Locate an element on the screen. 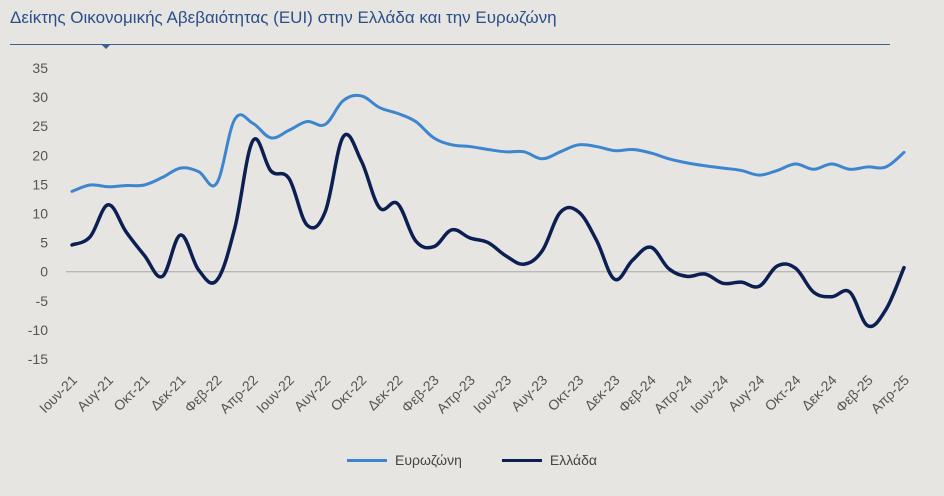  y-tick-label: -15 is located at coordinates (38, 359).